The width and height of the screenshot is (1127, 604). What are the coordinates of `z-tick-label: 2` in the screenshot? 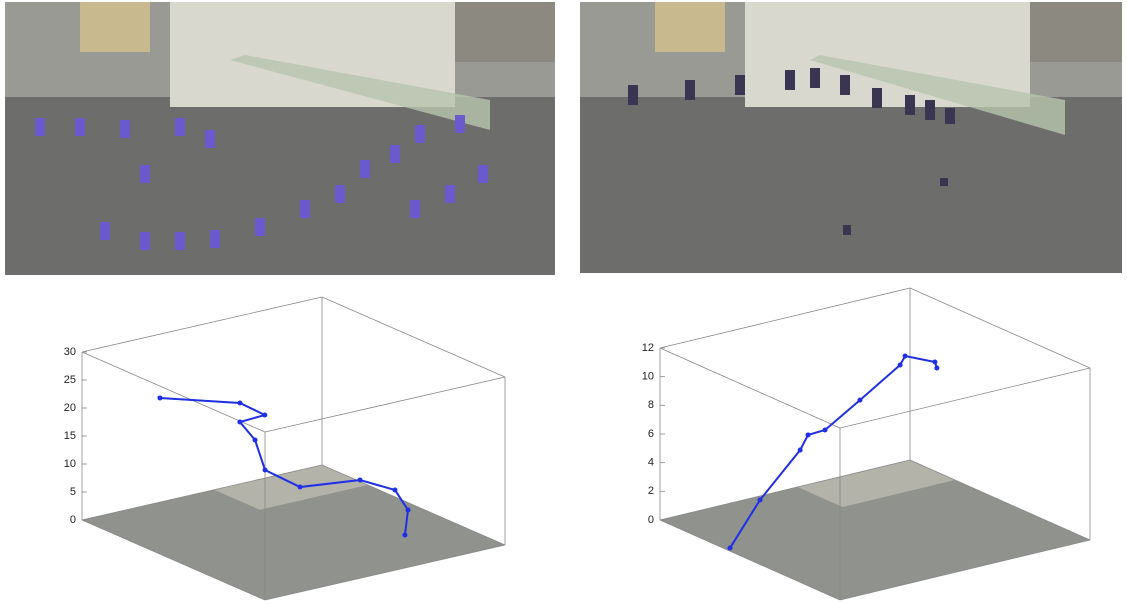 It's located at (651, 491).